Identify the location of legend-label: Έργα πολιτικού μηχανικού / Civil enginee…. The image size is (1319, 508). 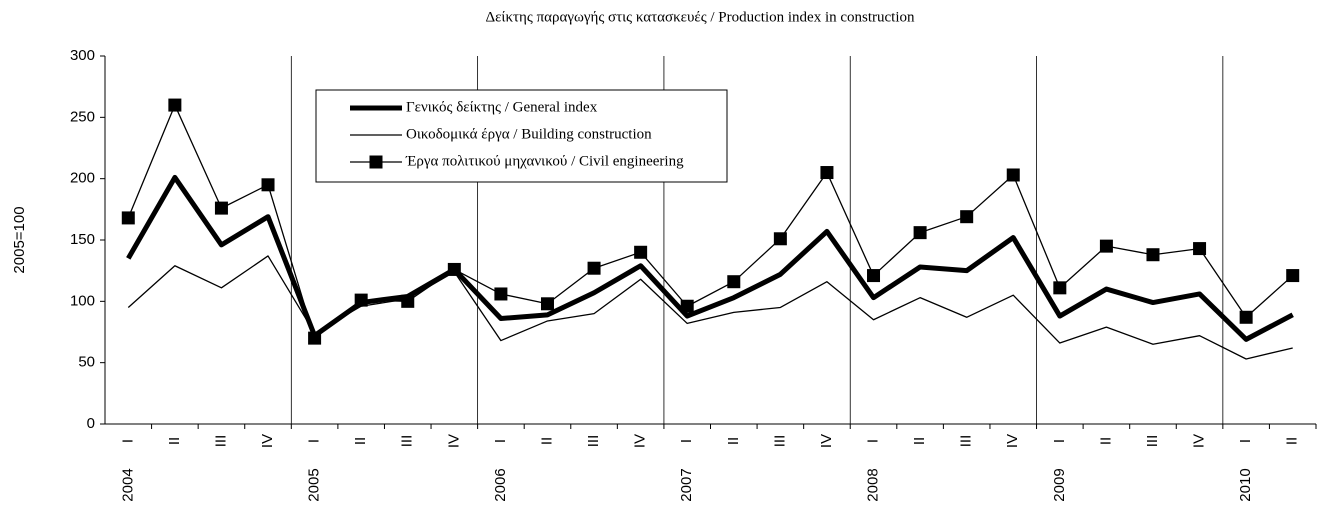
(544, 161).